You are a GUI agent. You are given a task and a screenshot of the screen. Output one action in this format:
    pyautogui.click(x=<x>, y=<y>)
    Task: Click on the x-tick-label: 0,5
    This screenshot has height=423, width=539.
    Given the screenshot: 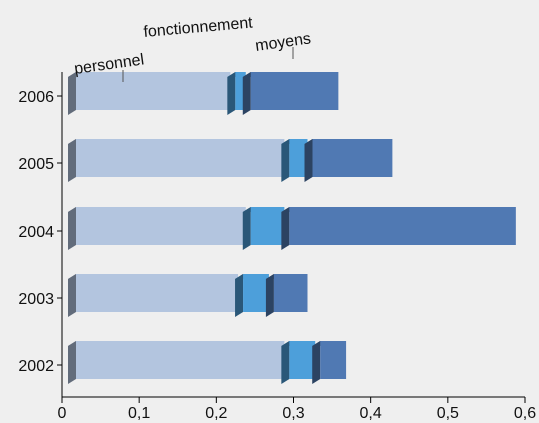 What is the action you would take?
    pyautogui.click(x=448, y=413)
    